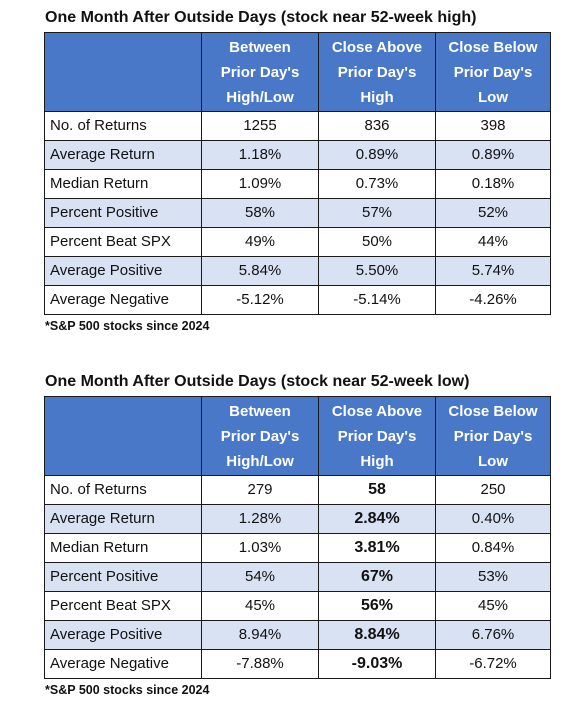  Describe the element at coordinates (377, 242) in the screenshot. I see `table-cell: 50%` at that location.